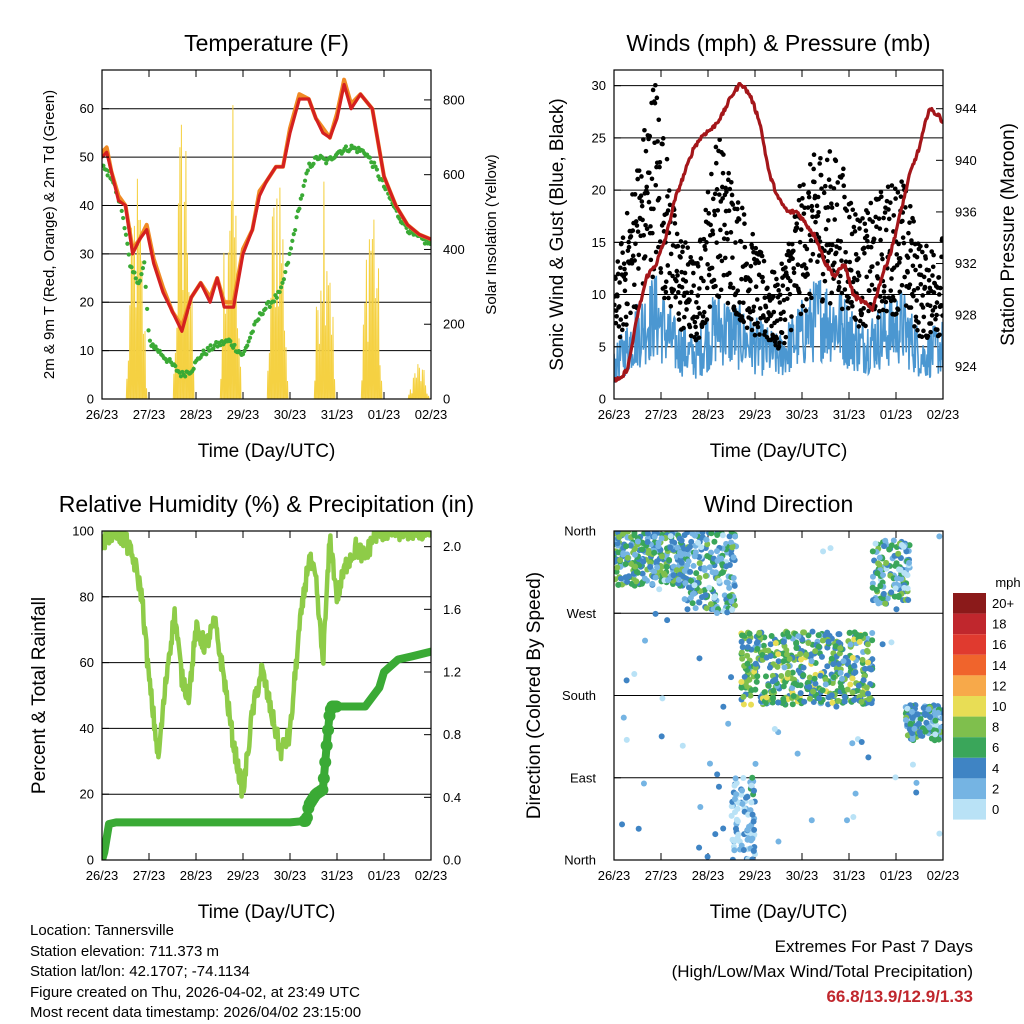 This screenshot has width=1024, height=1024. What do you see at coordinates (969, 665) in the screenshot?
I see `legend-swatch` at bounding box center [969, 665].